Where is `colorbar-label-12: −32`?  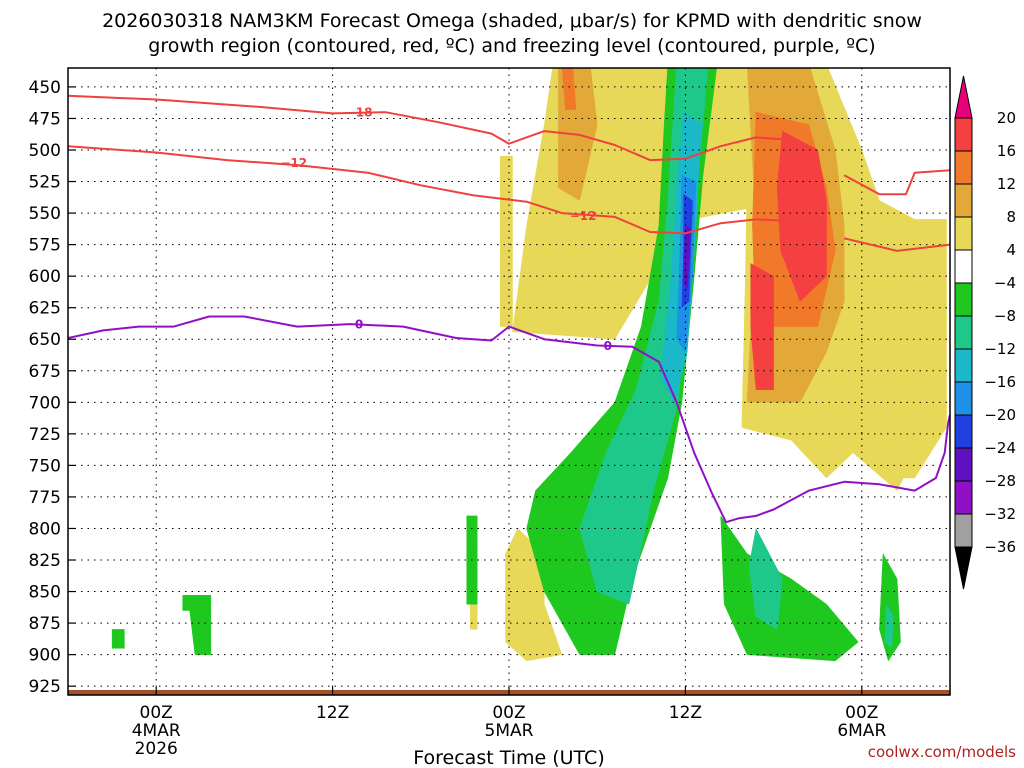 colorbar-label-12: −32 is located at coordinates (1000, 514).